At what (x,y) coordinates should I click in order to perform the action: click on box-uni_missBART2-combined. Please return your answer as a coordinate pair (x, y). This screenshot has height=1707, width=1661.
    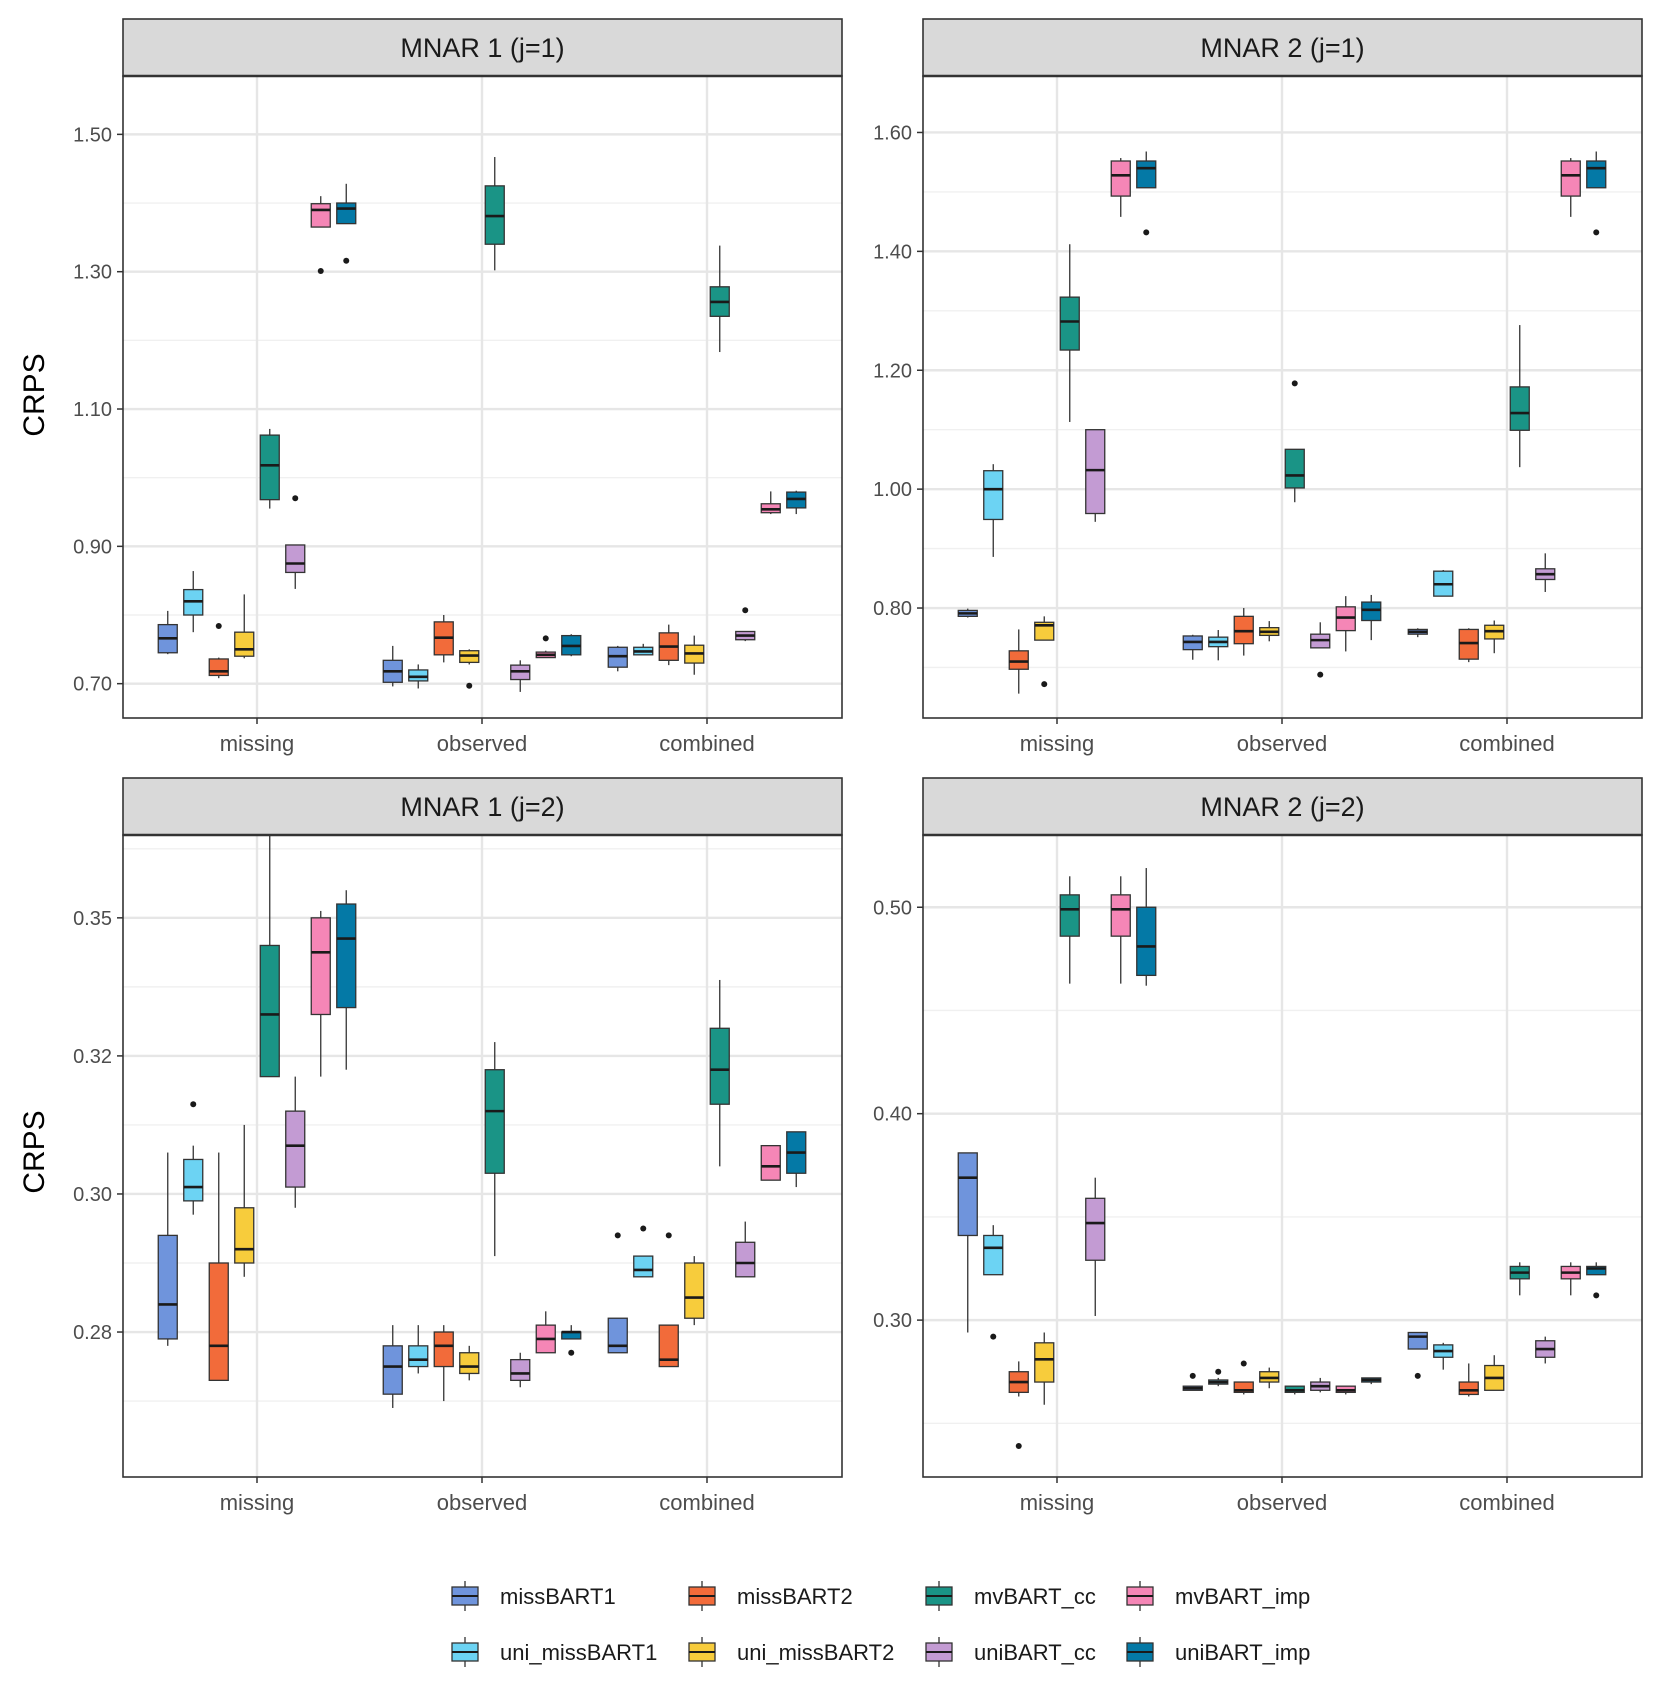
    Looking at the image, I should click on (694, 1291).